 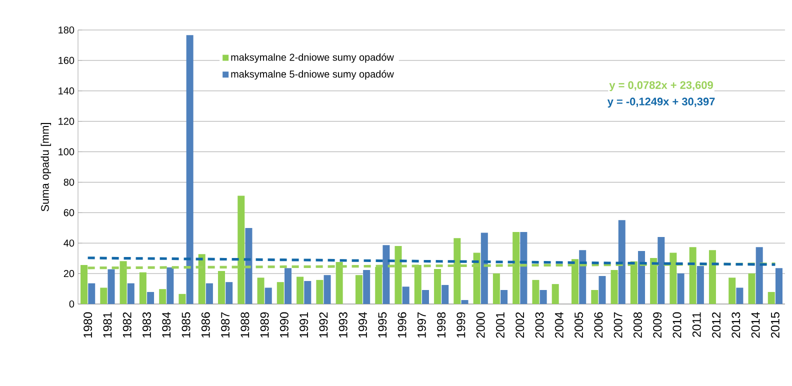 I want to click on x-tick-label: 2012, so click(x=716, y=325).